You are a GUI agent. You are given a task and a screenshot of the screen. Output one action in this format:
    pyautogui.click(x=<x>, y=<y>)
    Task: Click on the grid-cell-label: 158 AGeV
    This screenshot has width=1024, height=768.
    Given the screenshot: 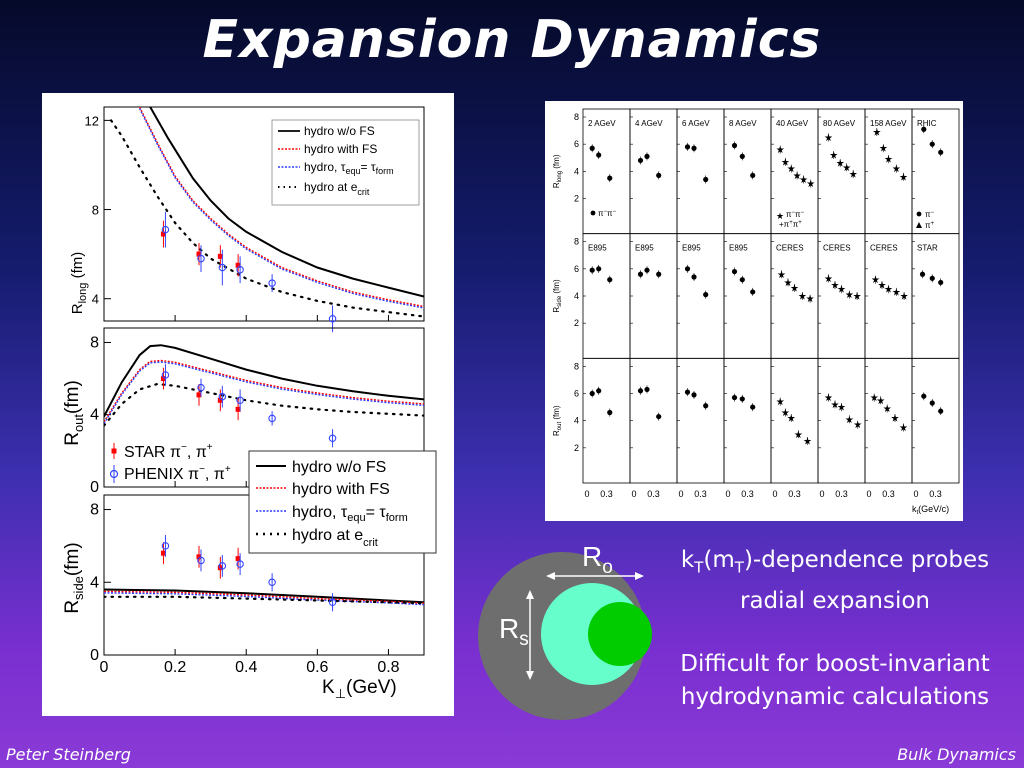 What is the action you would take?
    pyautogui.click(x=888, y=123)
    